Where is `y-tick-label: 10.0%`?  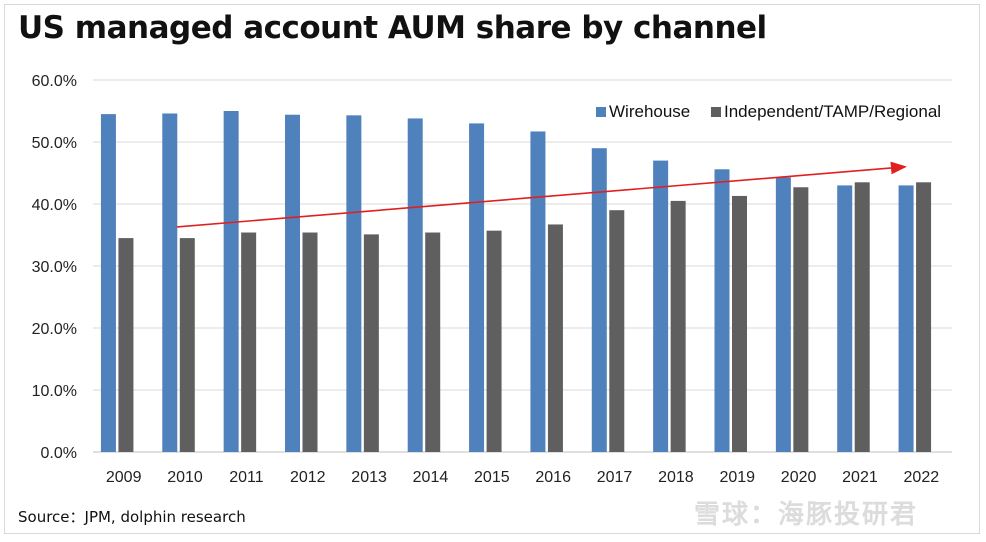
y-tick-label: 10.0% is located at coordinates (54, 391).